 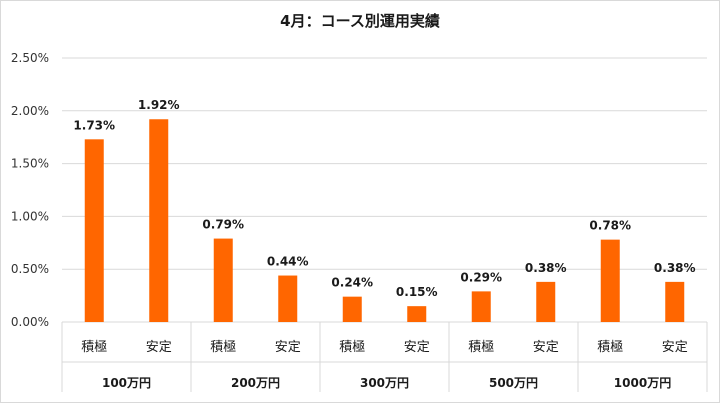 I want to click on data-label: 0.78%, so click(x=610, y=226).